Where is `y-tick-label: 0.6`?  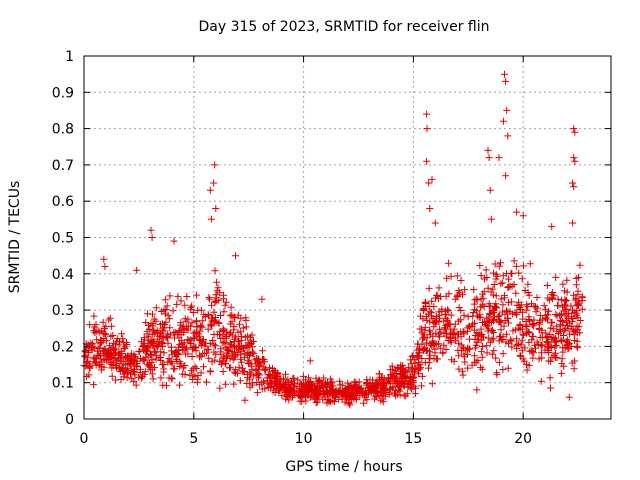
y-tick-label: 0.6 is located at coordinates (63, 202).